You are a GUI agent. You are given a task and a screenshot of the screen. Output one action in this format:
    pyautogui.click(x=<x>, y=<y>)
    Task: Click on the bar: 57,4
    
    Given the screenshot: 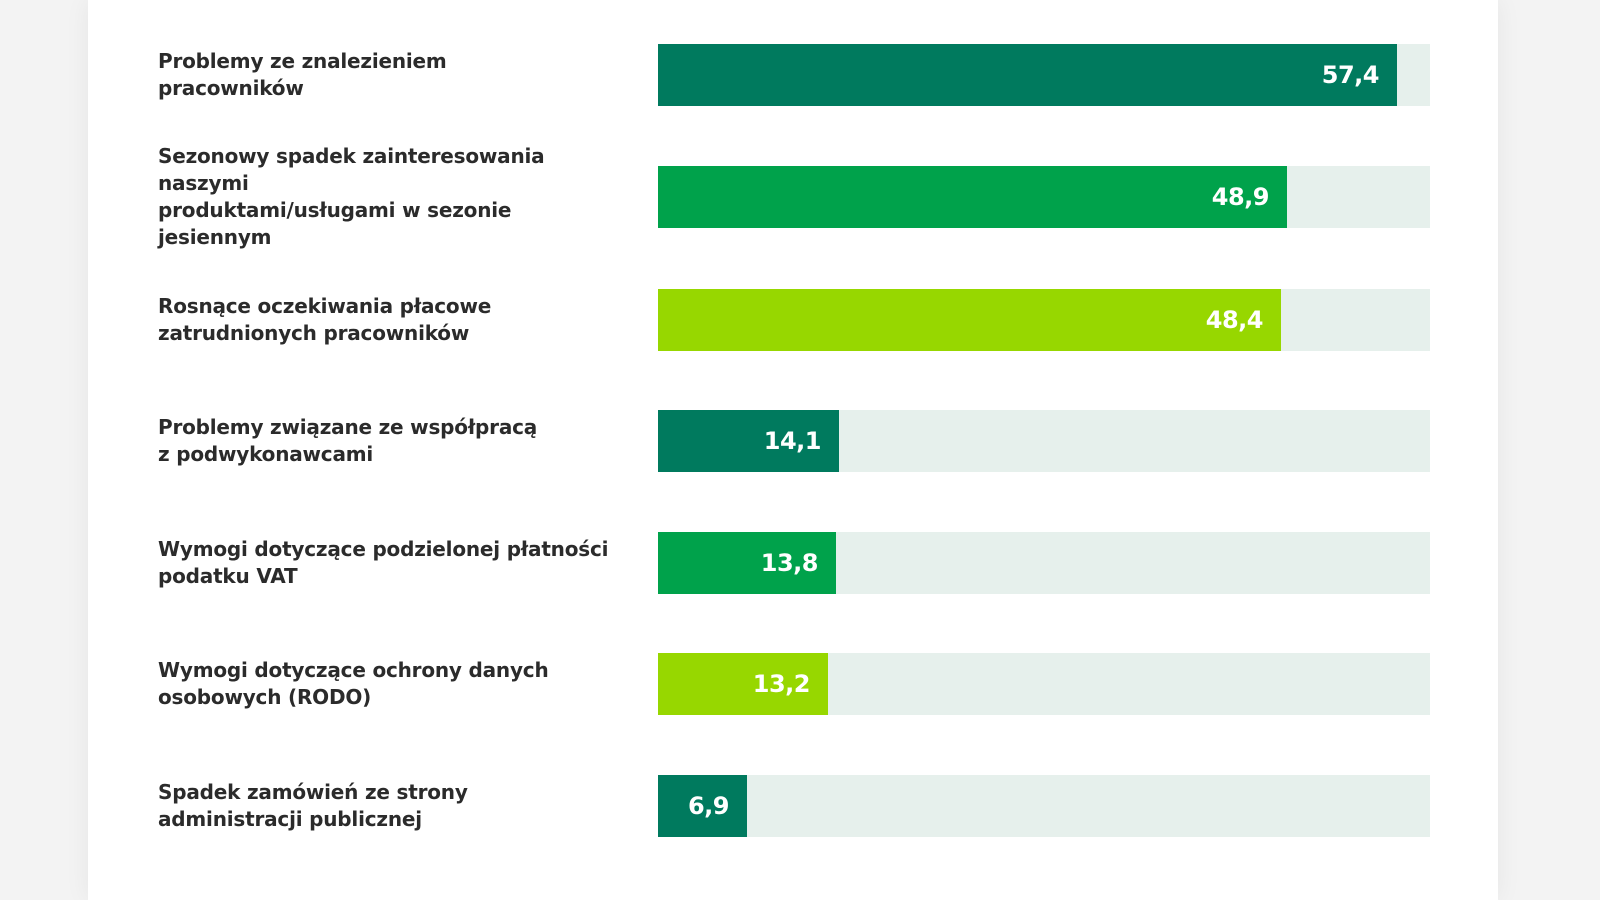 What is the action you would take?
    pyautogui.click(x=1027, y=75)
    